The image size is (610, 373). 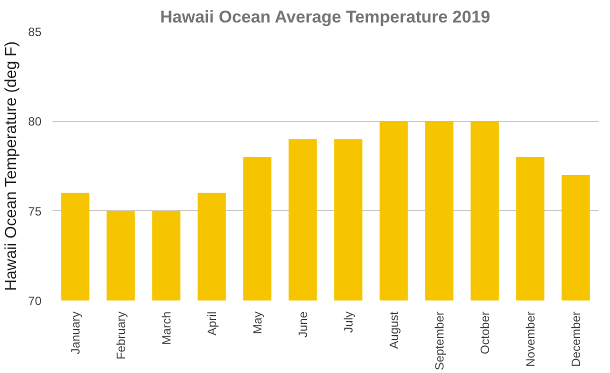 I want to click on chart-title: Hawaii Ocean Average Temperature 2019, so click(x=325, y=17).